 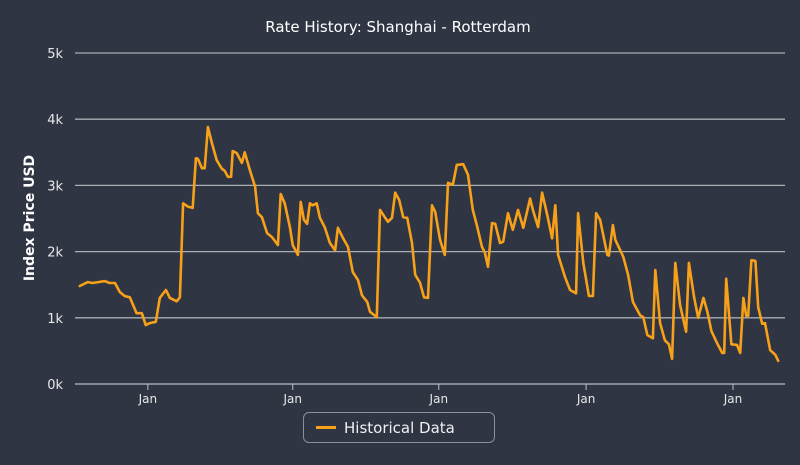 I want to click on y-axis-title: Index Price USD, so click(x=30, y=218).